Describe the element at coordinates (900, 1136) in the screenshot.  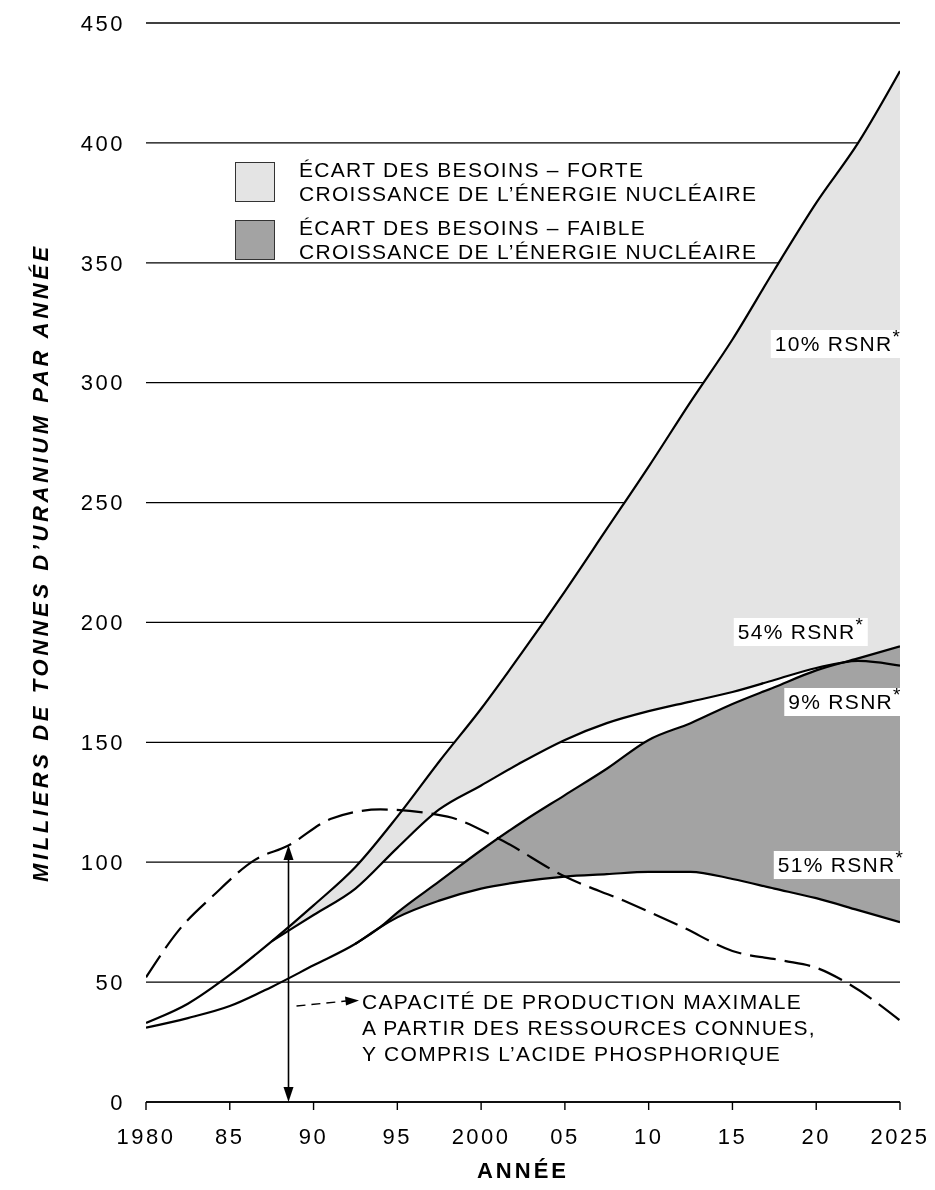
I see `x-tick-label: 2025` at that location.